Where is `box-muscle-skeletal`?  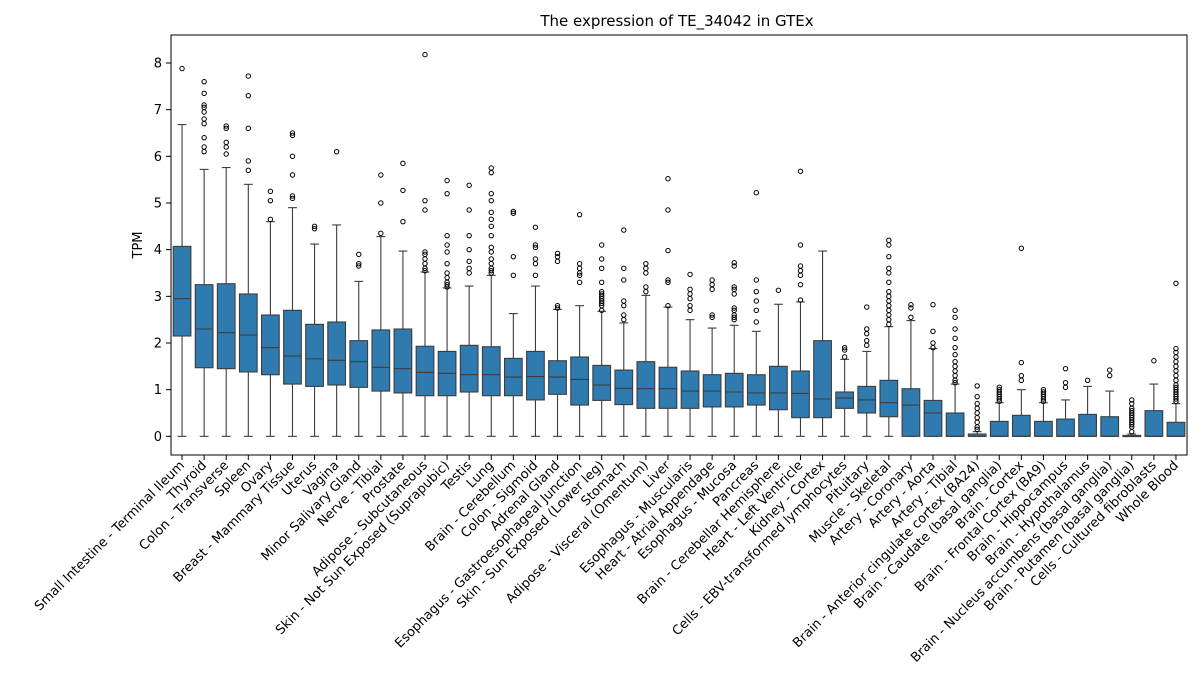
box-muscle-skeletal is located at coordinates (889, 337).